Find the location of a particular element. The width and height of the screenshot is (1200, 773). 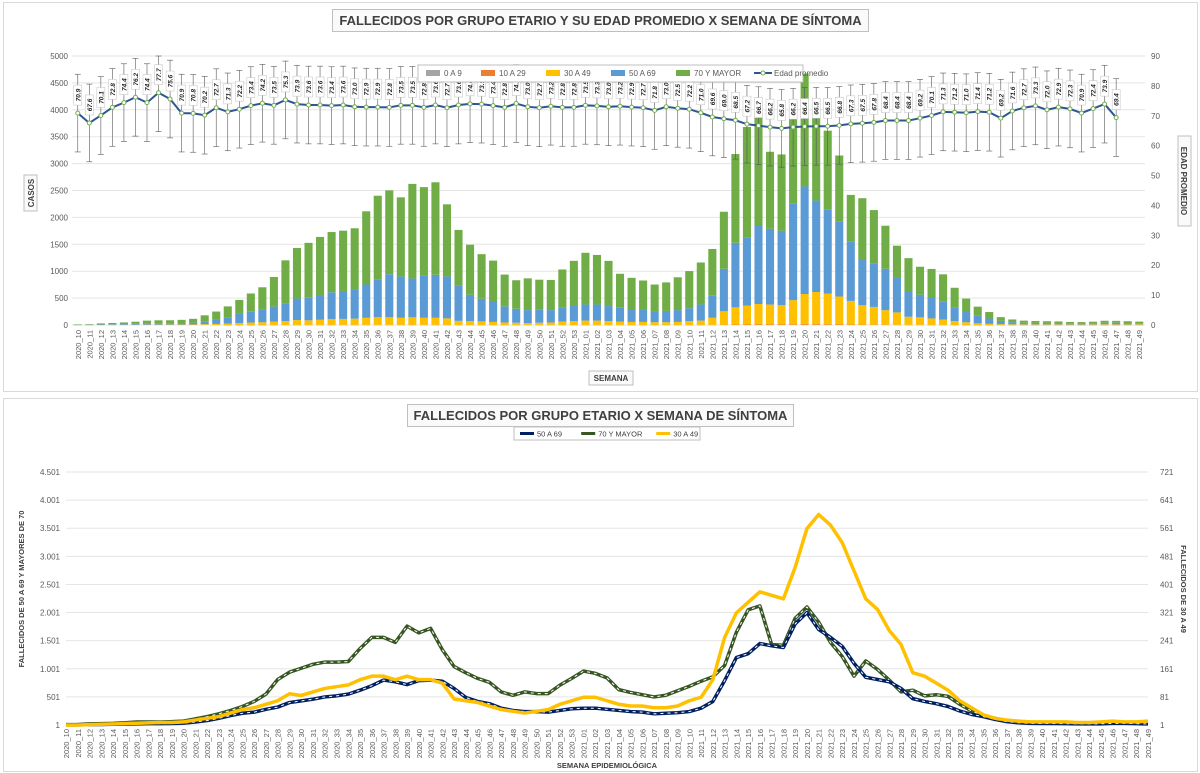

x-tick-label: 2021_14 is located at coordinates (736, 743).